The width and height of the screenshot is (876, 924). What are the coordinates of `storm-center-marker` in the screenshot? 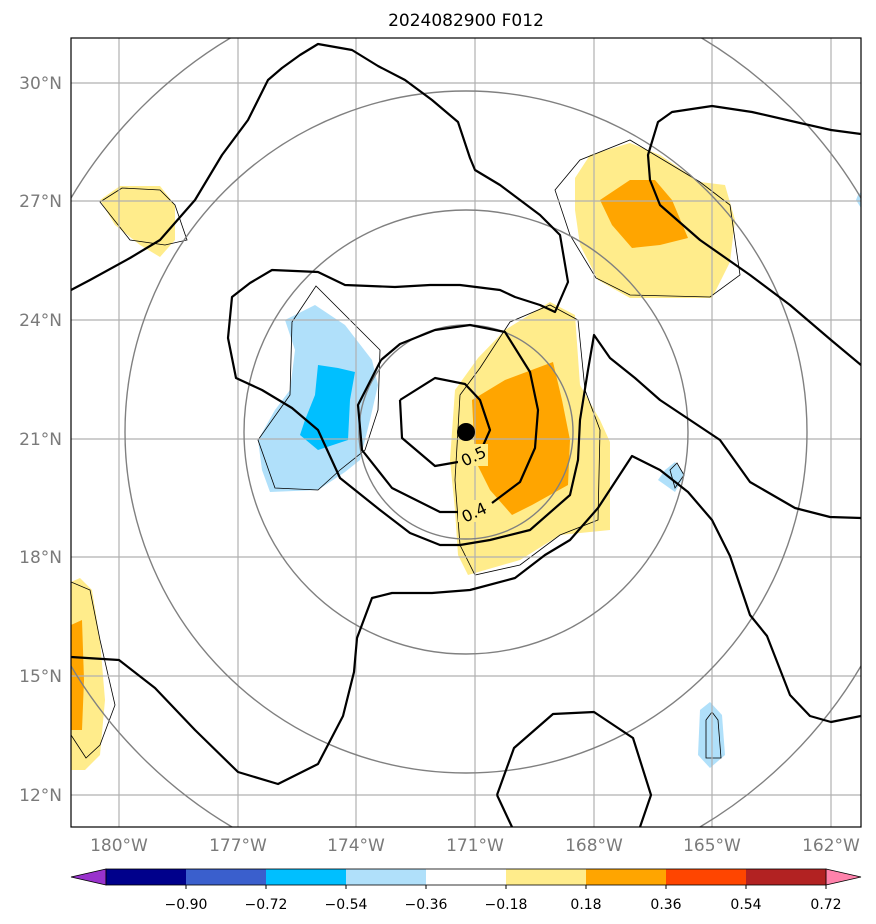 It's located at (466, 432).